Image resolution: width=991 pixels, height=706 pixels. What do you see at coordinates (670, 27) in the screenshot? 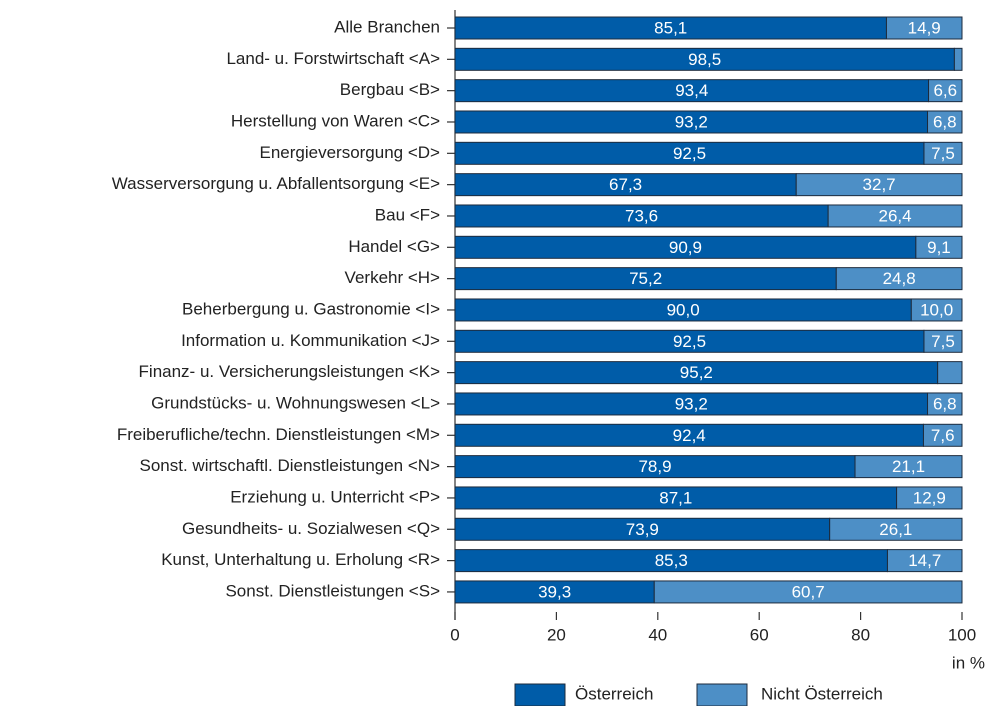
I see `value-label: 85,1` at bounding box center [670, 27].